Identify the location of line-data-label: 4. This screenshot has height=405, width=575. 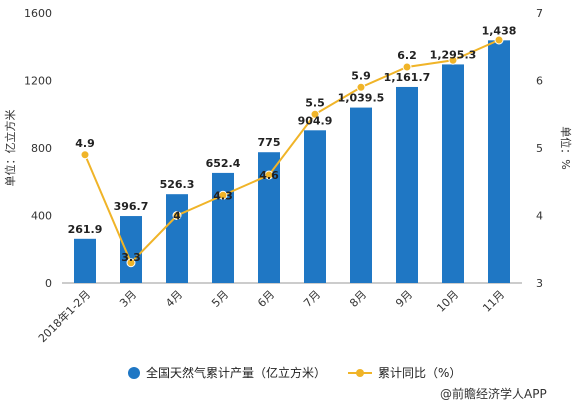
(177, 216).